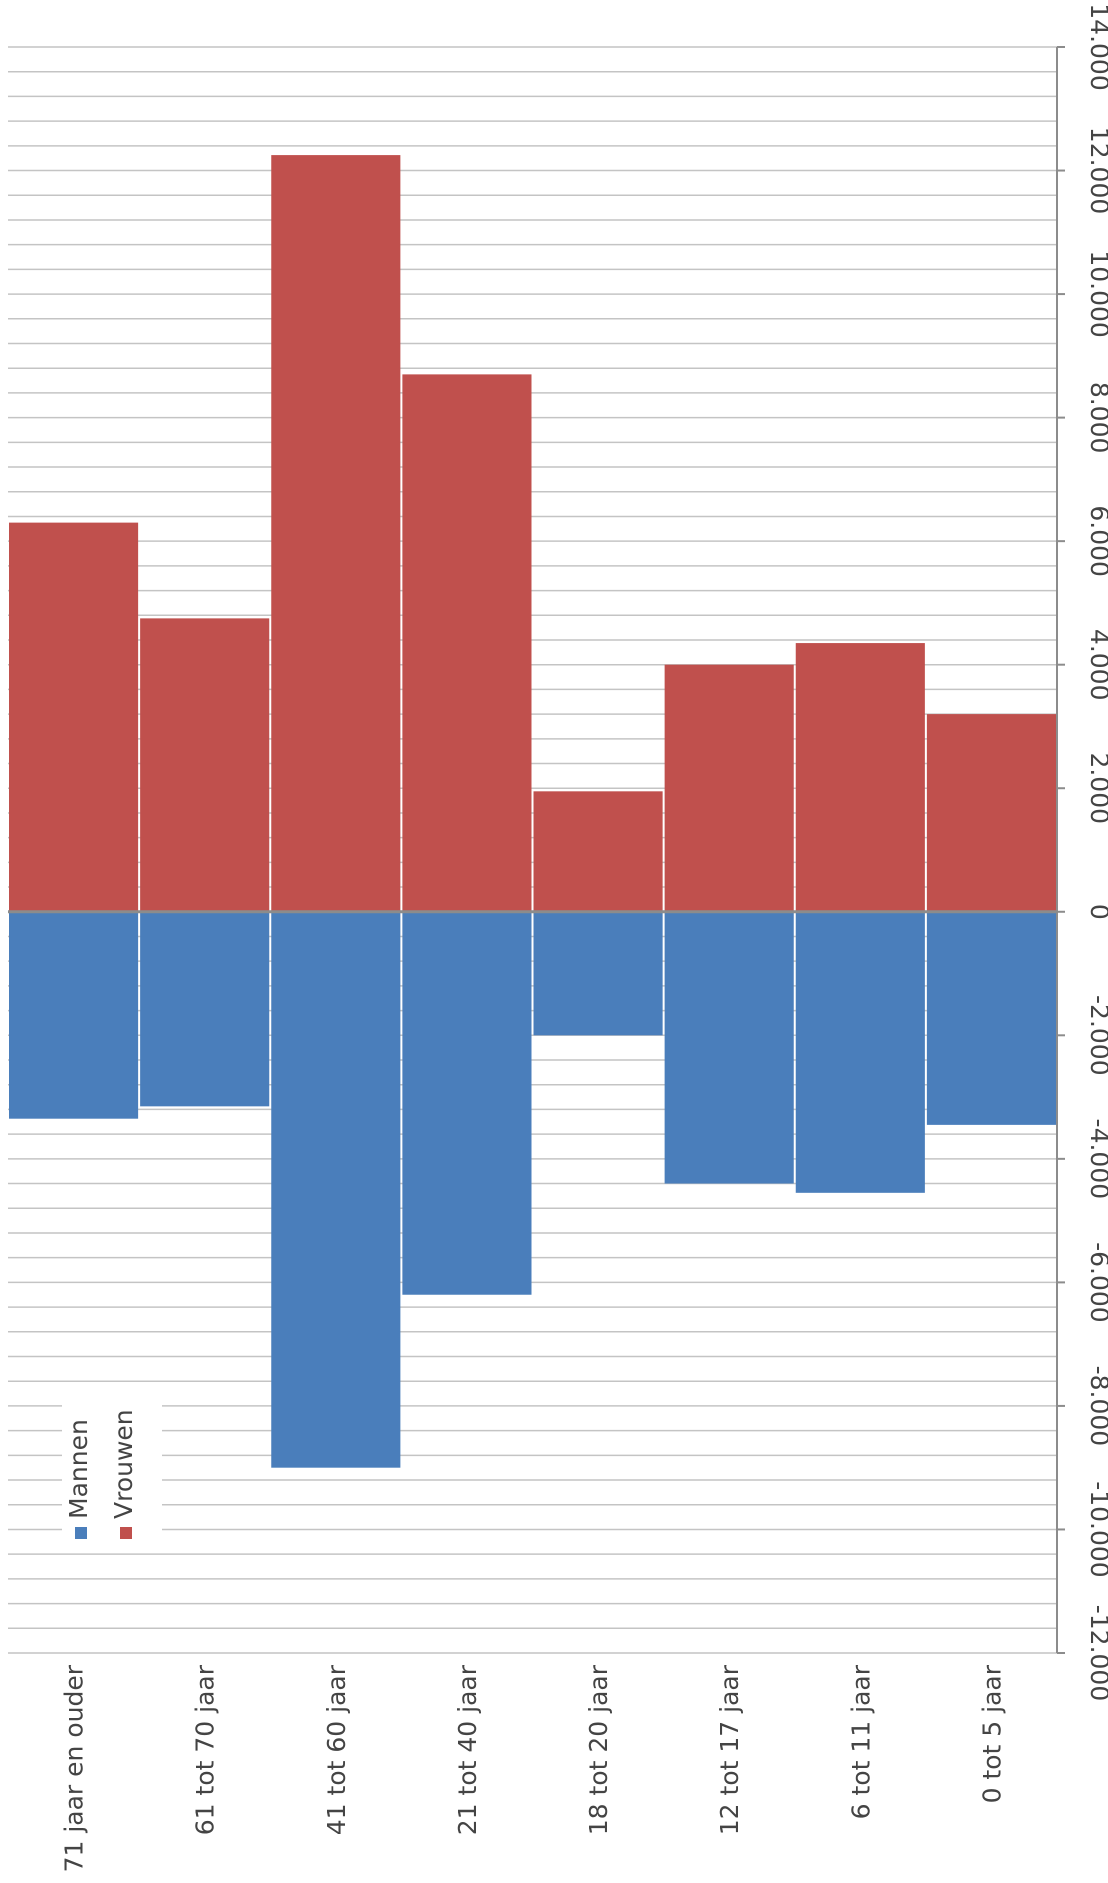  I want to click on value-tick-label: 0, so click(1096, 912).